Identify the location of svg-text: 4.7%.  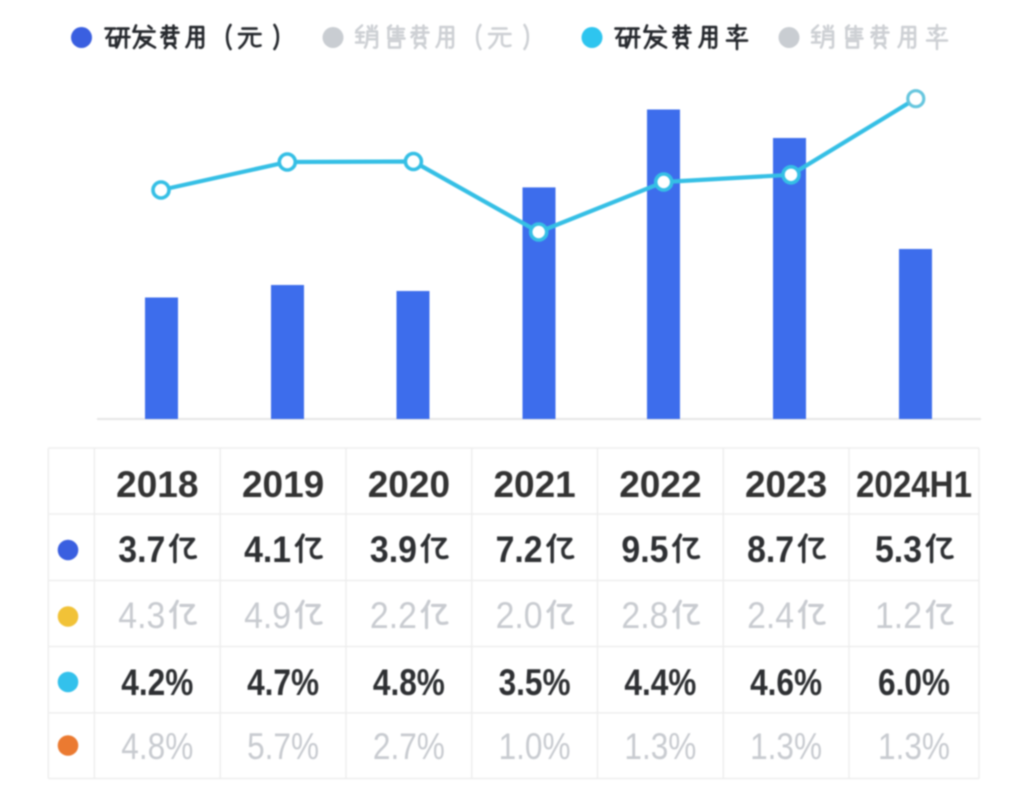
(283, 682).